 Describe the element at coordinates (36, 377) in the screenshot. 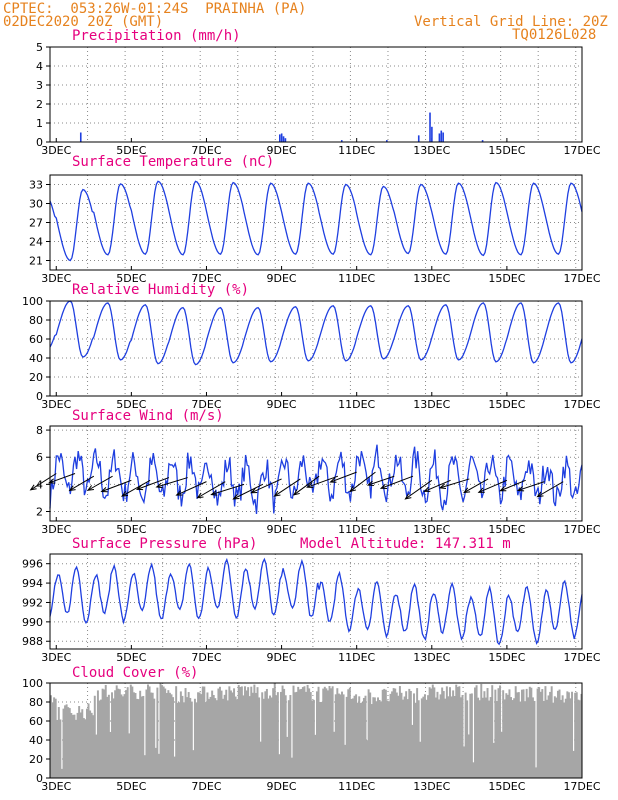

I see `y-tick-label: 20` at that location.